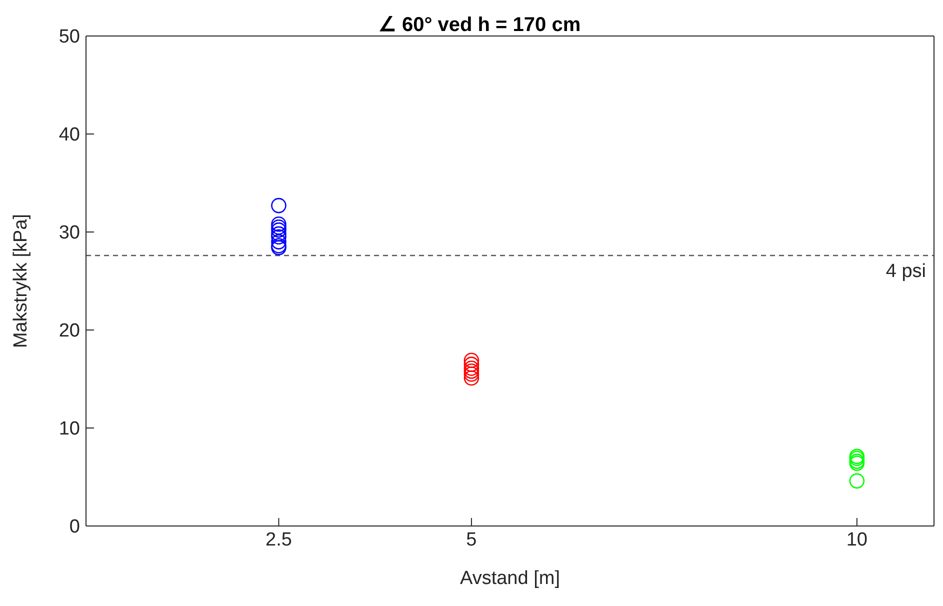  Describe the element at coordinates (69, 37) in the screenshot. I see `y-tick-label: 50` at that location.